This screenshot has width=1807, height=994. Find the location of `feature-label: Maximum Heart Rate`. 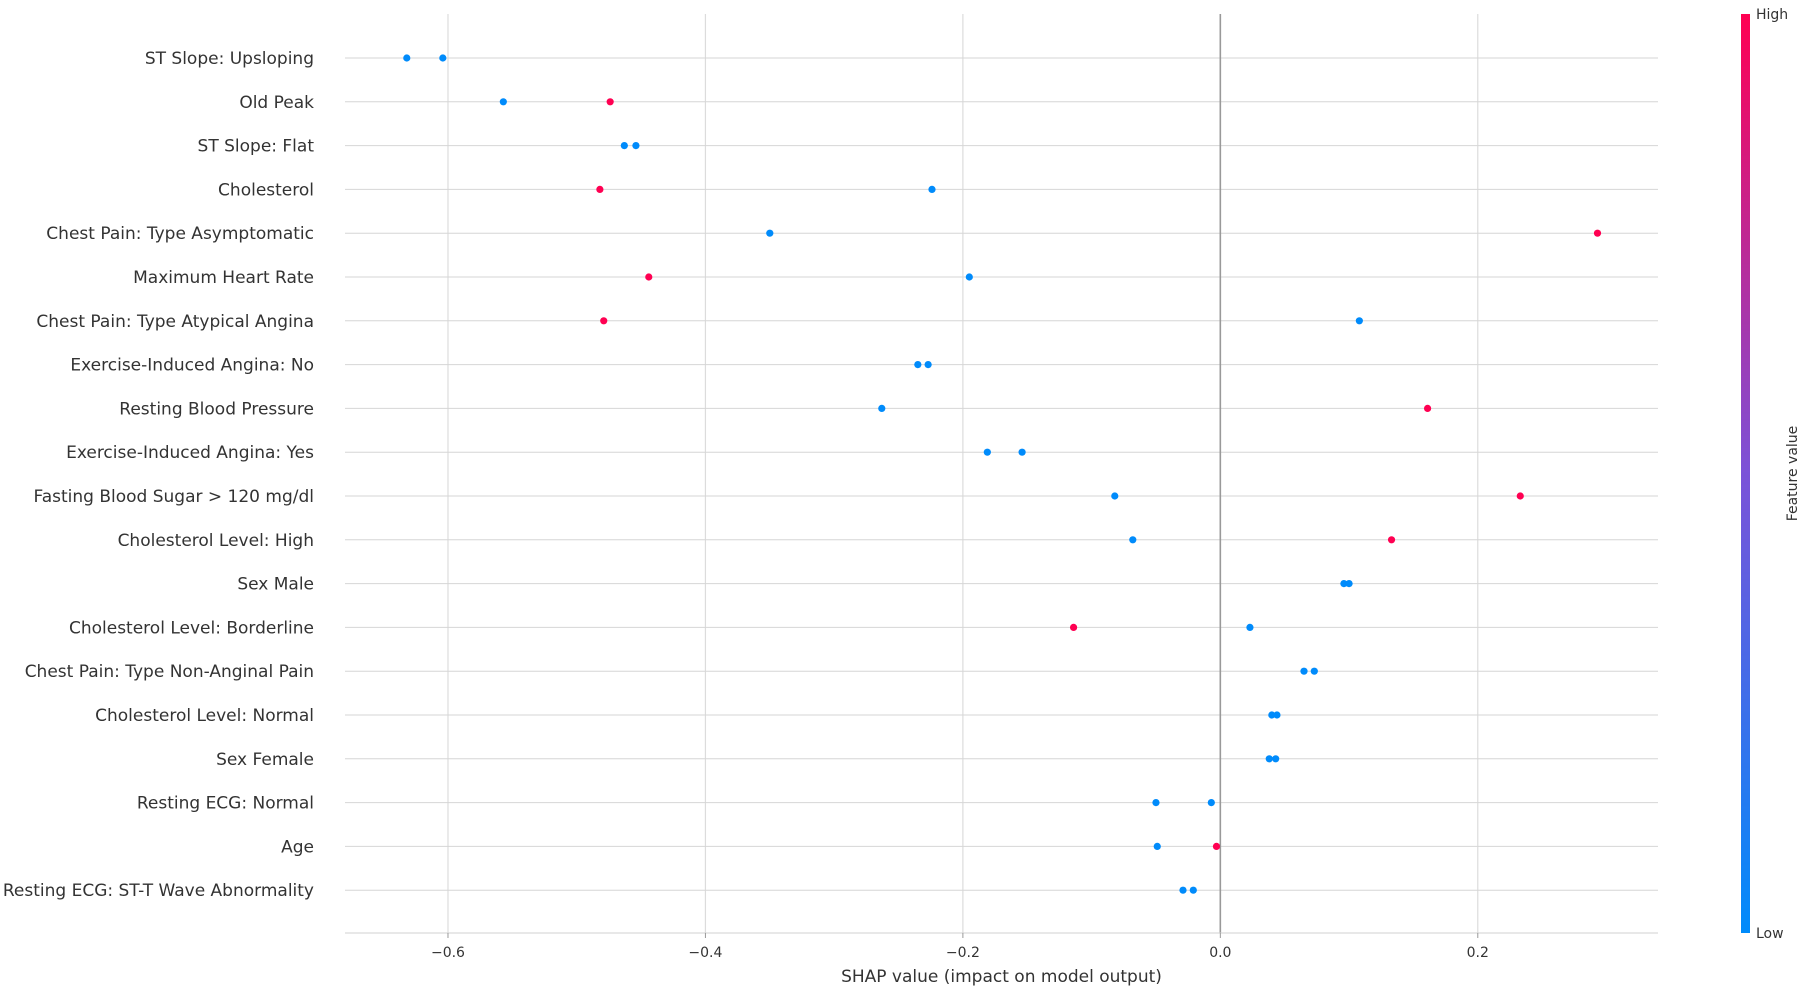

feature-label: Maximum Heart Rate is located at coordinates (223, 278).